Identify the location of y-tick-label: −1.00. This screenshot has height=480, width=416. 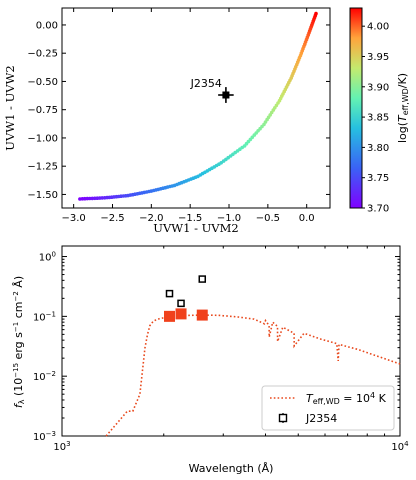
(42, 138).